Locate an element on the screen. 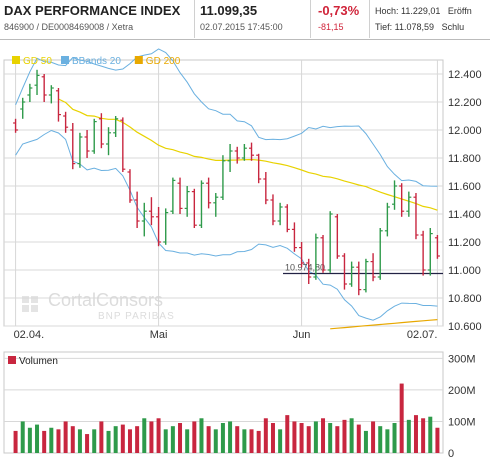  reference-line-label: 10.974,80 is located at coordinates (305, 268).